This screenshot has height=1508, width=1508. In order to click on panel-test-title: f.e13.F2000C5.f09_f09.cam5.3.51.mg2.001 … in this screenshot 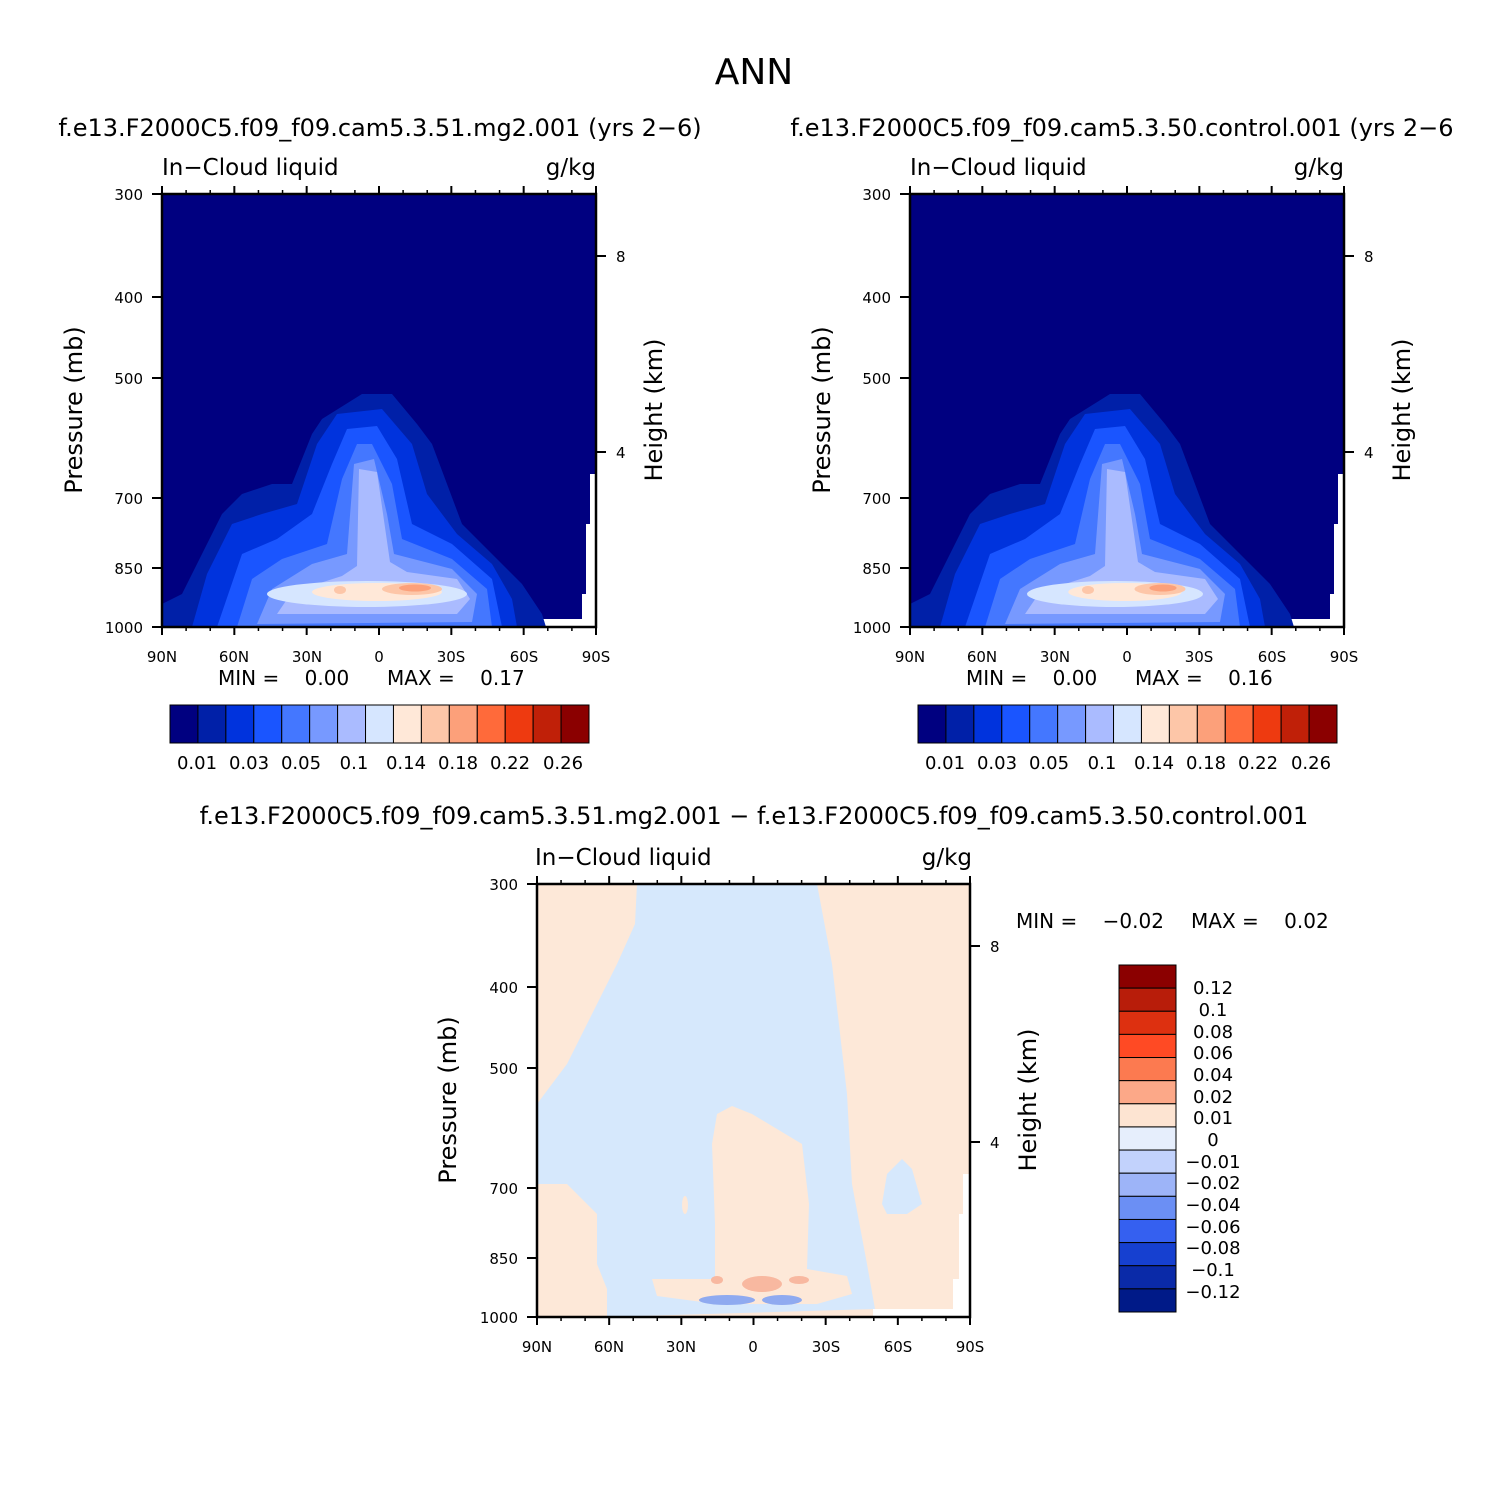, I will do `click(379, 128)`.